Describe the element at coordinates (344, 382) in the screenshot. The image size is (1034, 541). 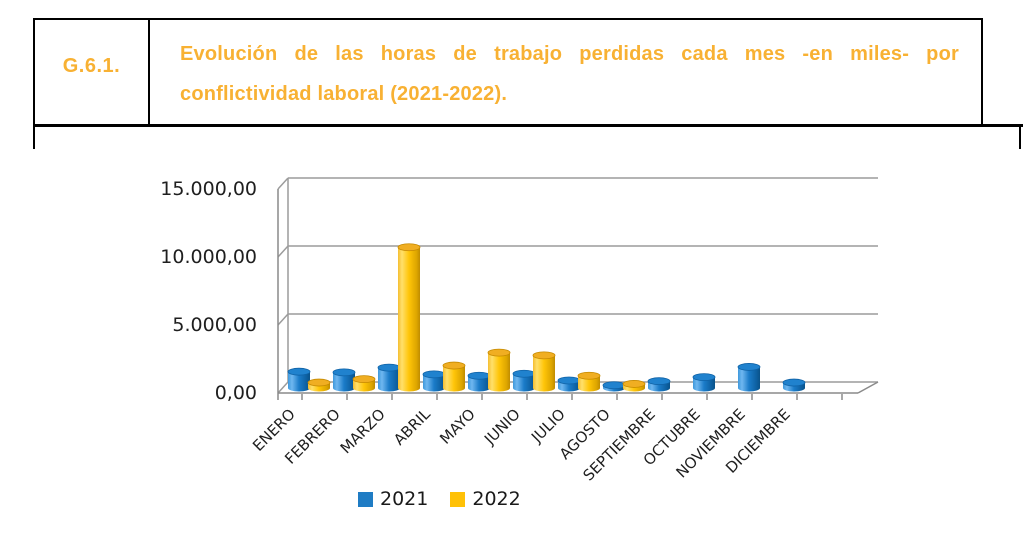
I see `bar-2021-FEBRERO` at that location.